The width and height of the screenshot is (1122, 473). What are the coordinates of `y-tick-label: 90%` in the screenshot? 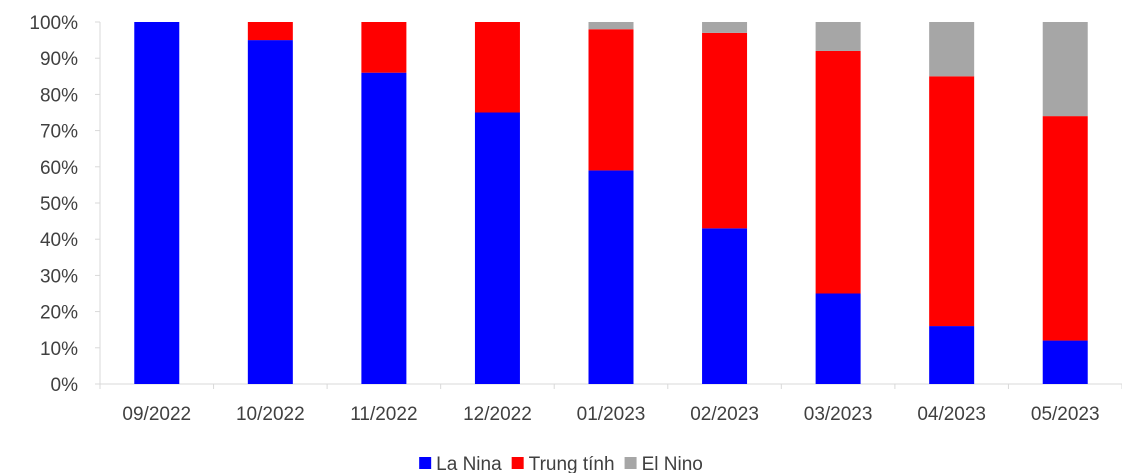 It's located at (59, 59).